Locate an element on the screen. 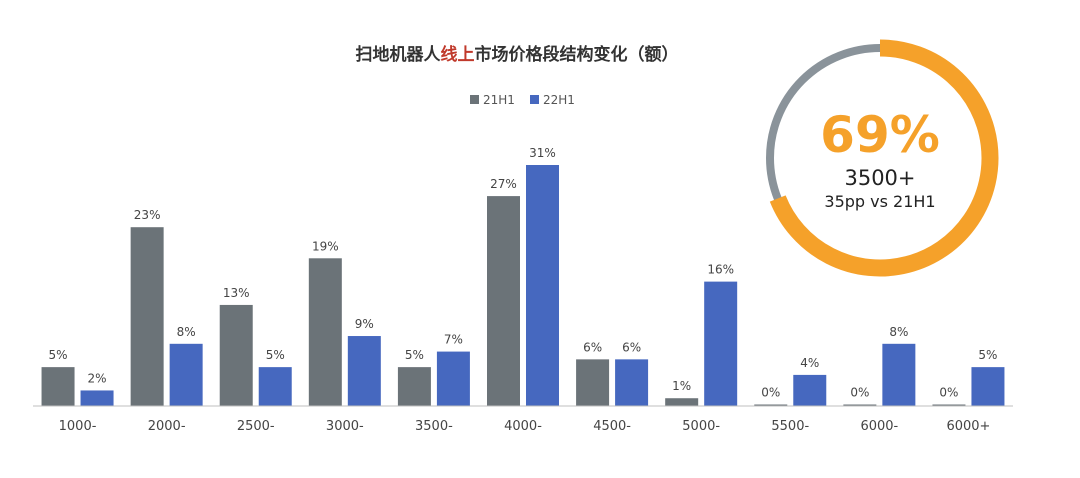 This screenshot has width=1080, height=478. x-tick-label-5: 4000- is located at coordinates (523, 426).